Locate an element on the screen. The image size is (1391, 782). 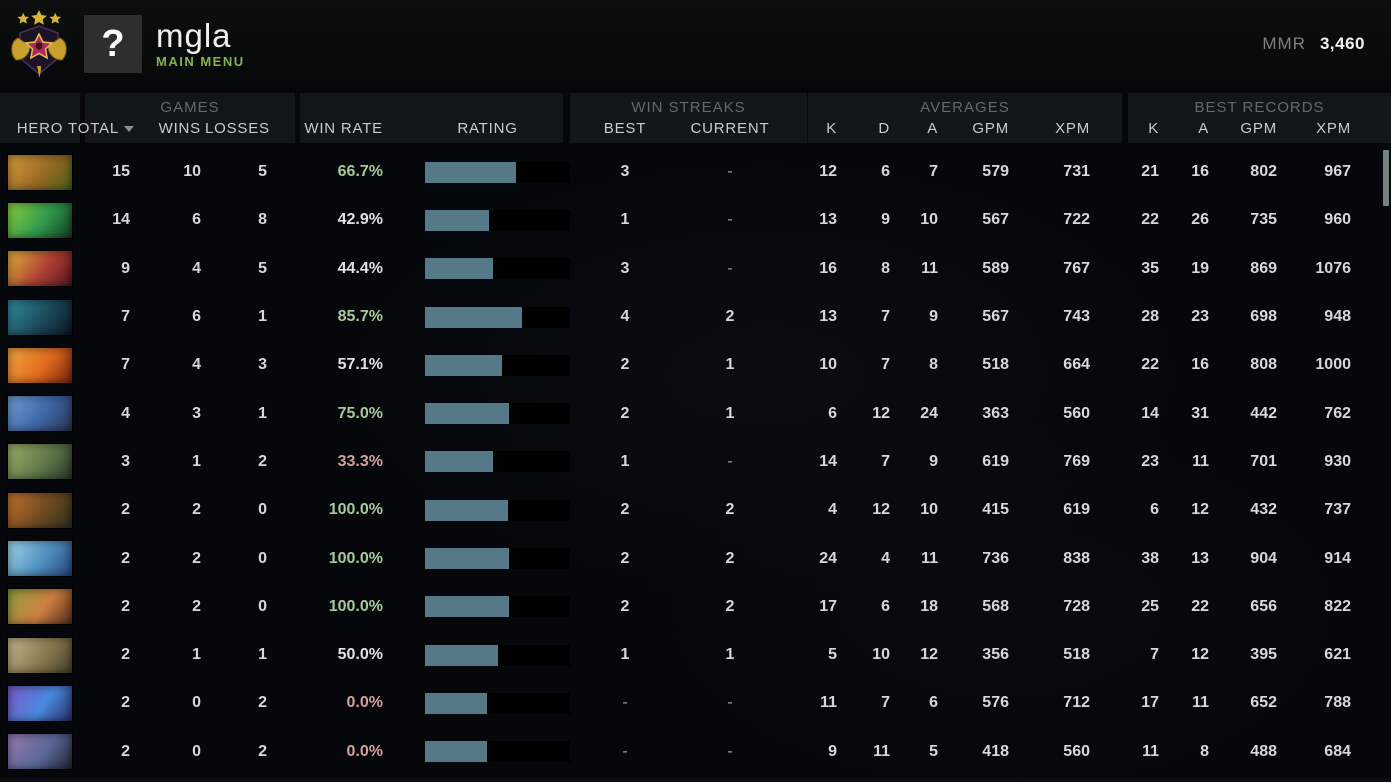
cell-avg-assists: 12 is located at coordinates (929, 655).